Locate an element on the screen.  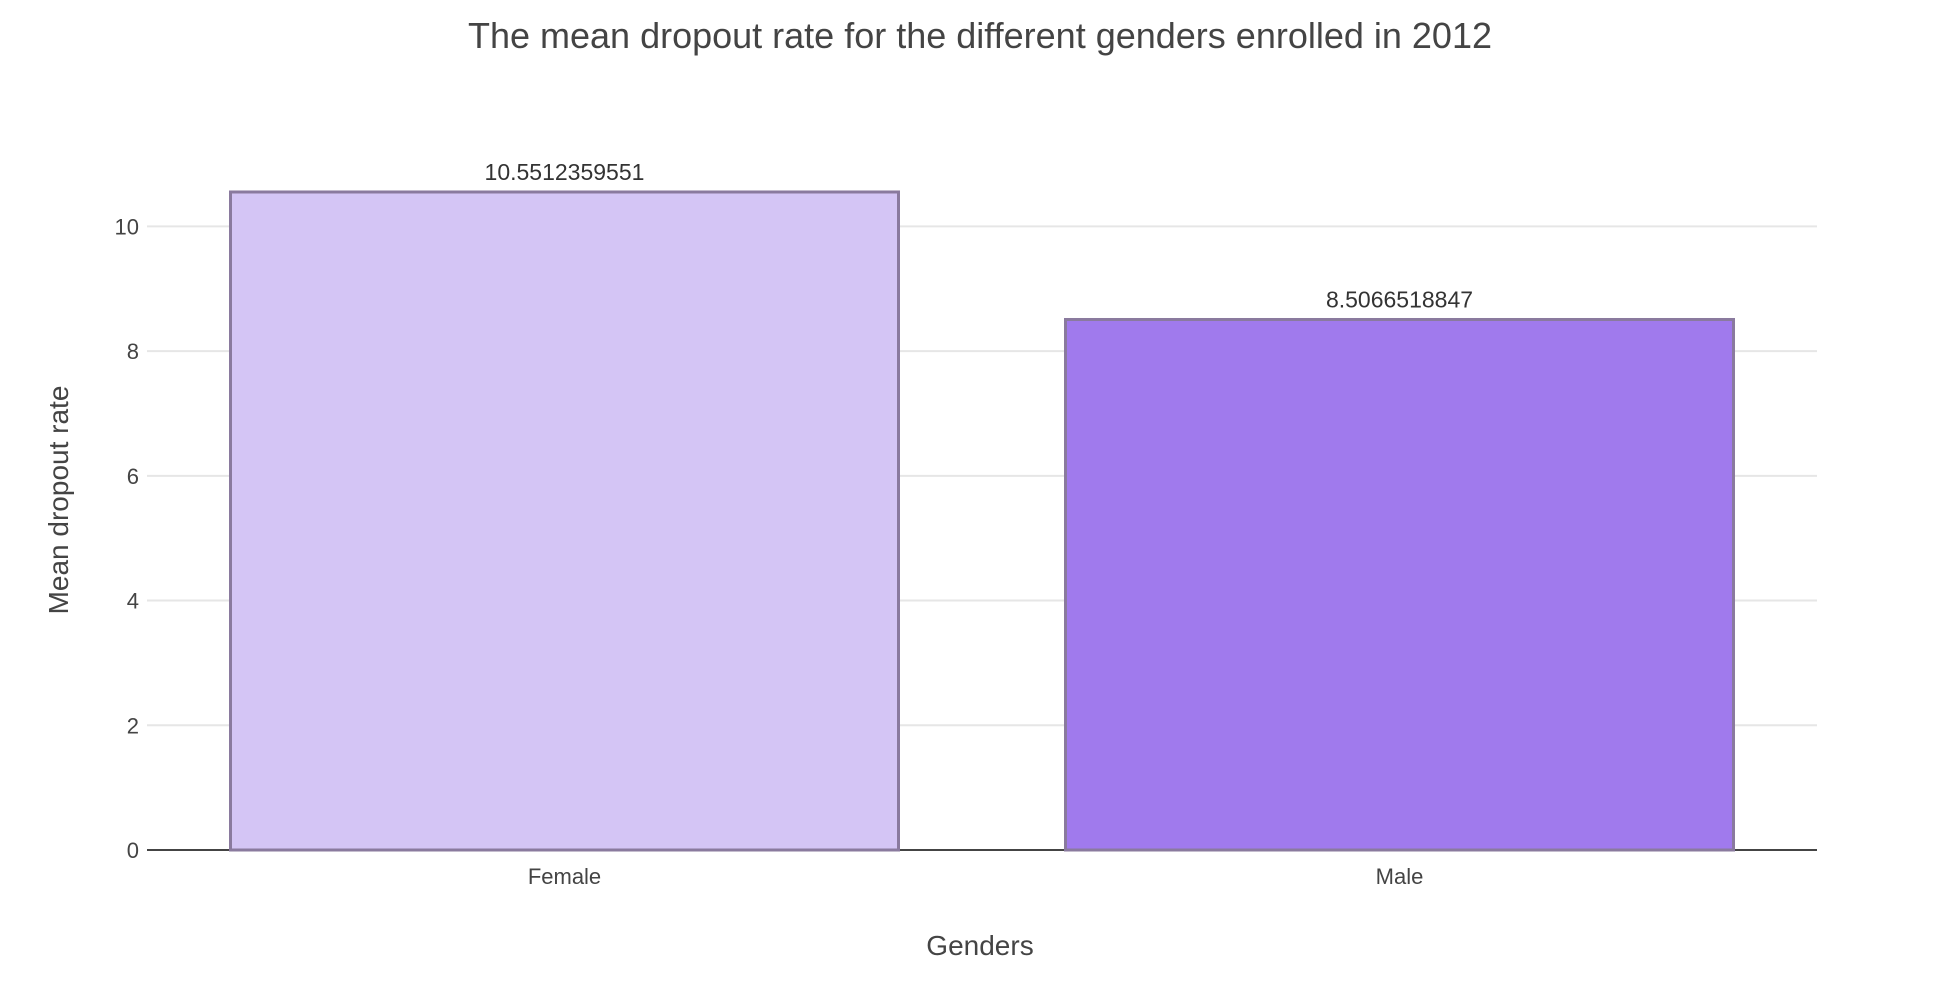
y-tick-label: 0 is located at coordinates (133, 850).